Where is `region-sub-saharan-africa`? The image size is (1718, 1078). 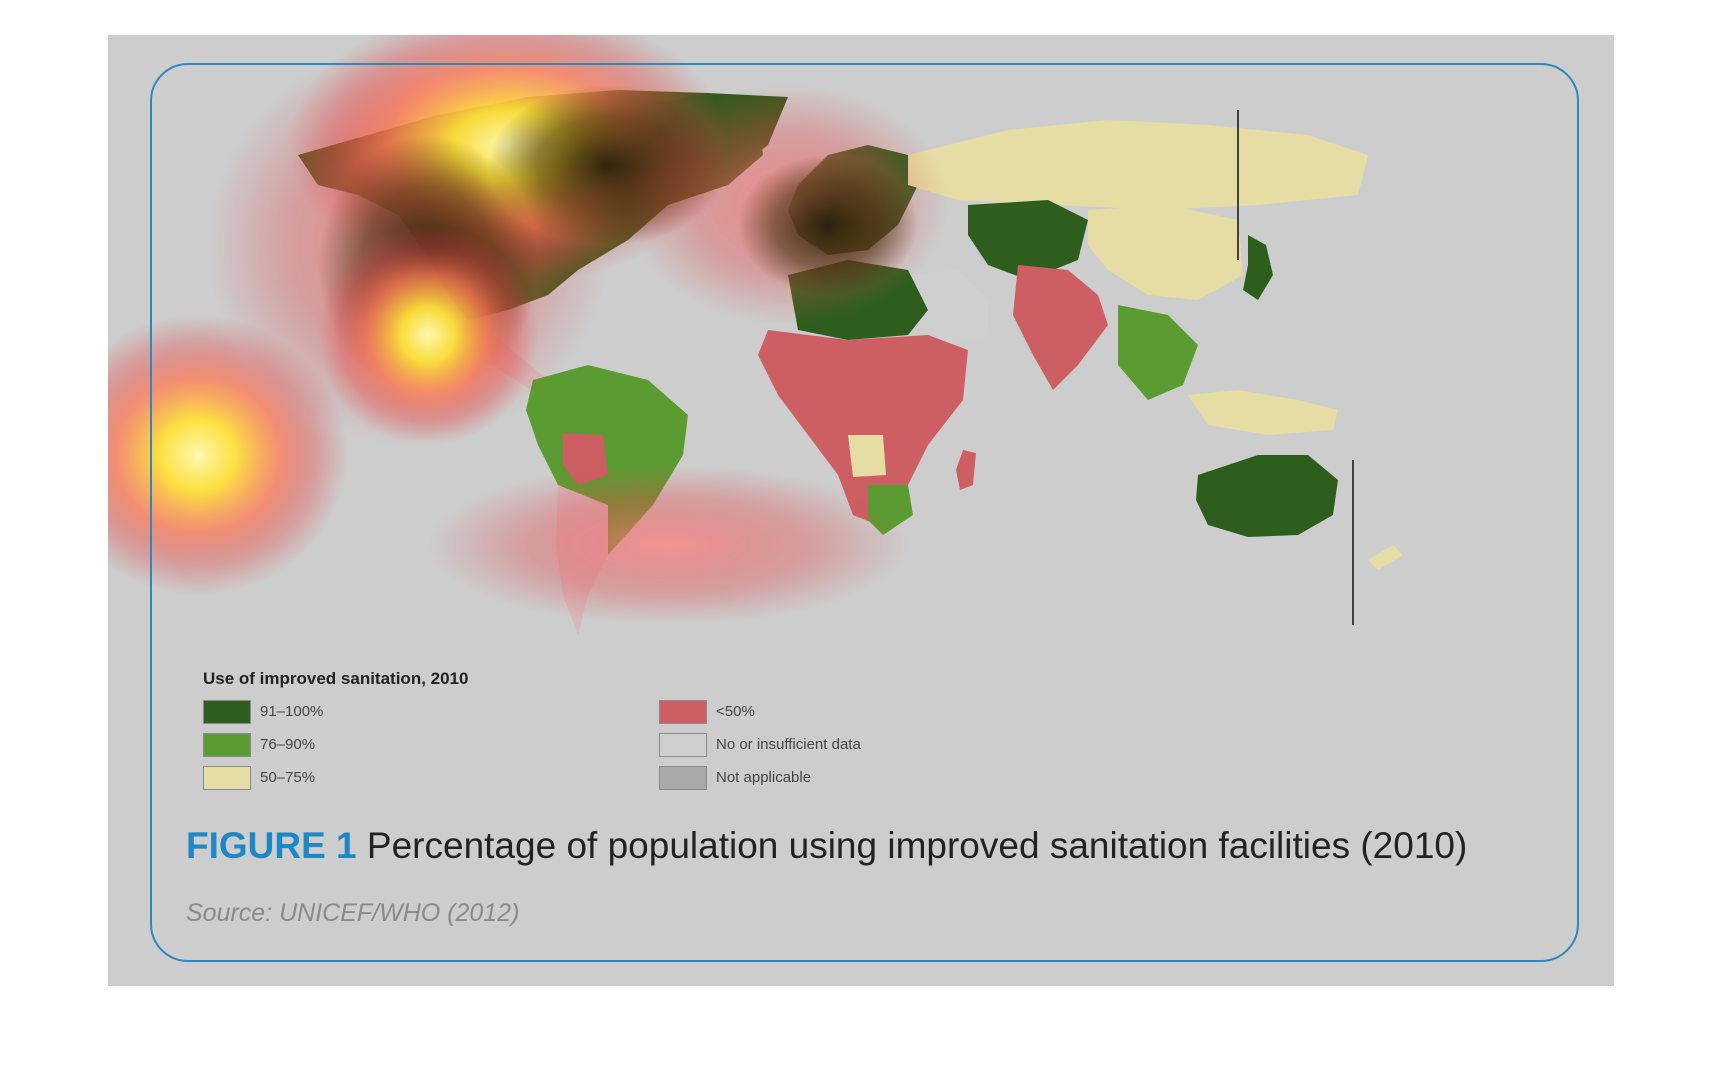
region-sub-saharan-africa is located at coordinates (863, 427).